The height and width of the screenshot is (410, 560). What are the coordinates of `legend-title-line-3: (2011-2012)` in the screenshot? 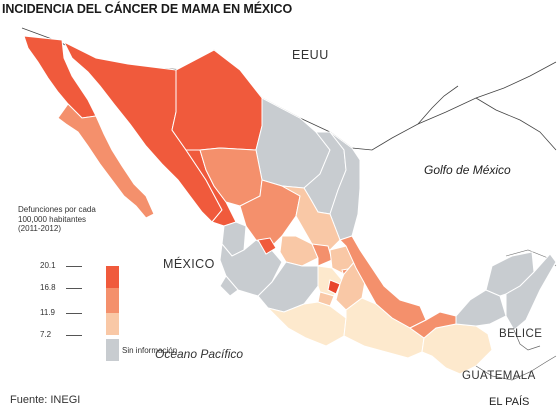 It's located at (39, 228).